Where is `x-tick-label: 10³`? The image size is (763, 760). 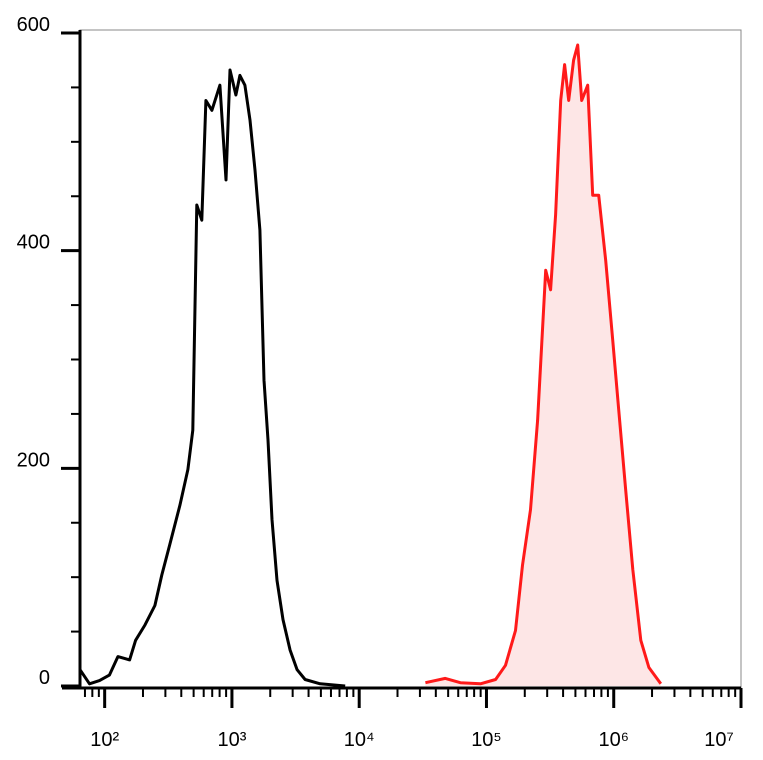
x-tick-label: 10³ is located at coordinates (231, 740).